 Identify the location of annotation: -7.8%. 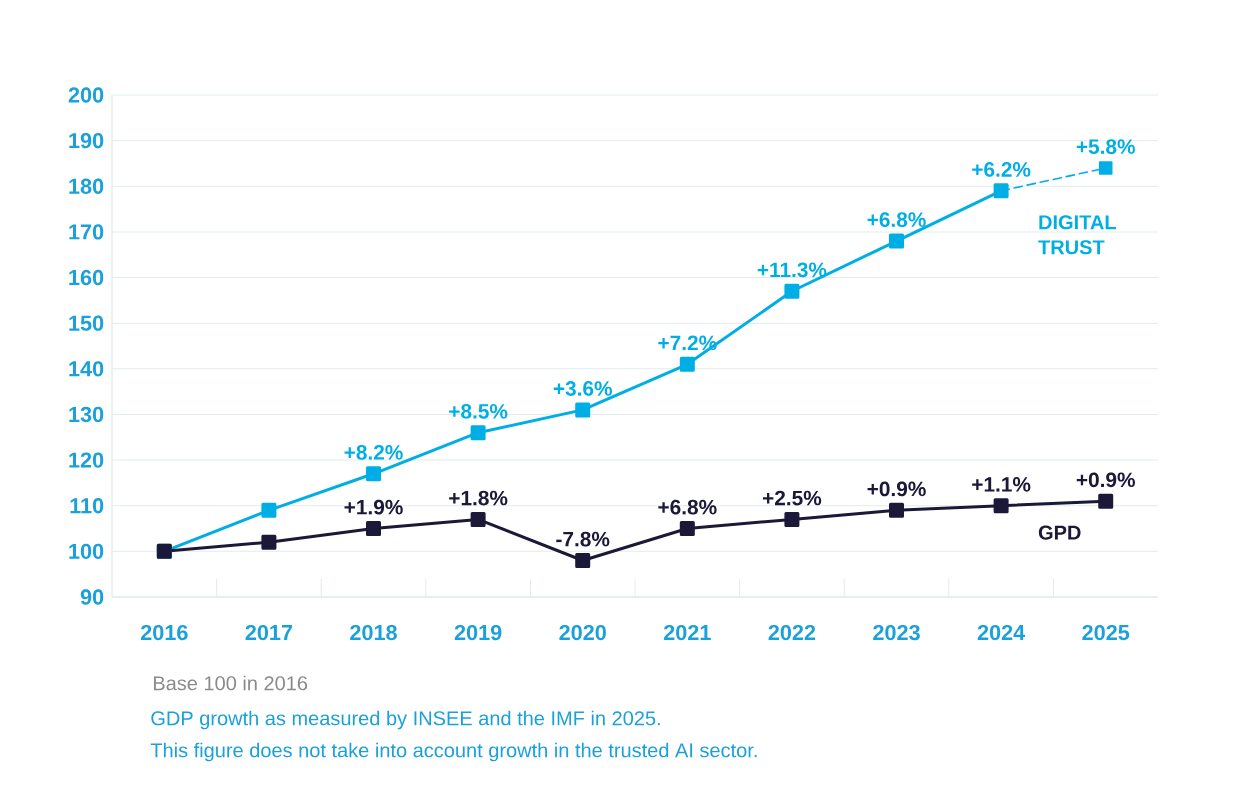
(583, 539).